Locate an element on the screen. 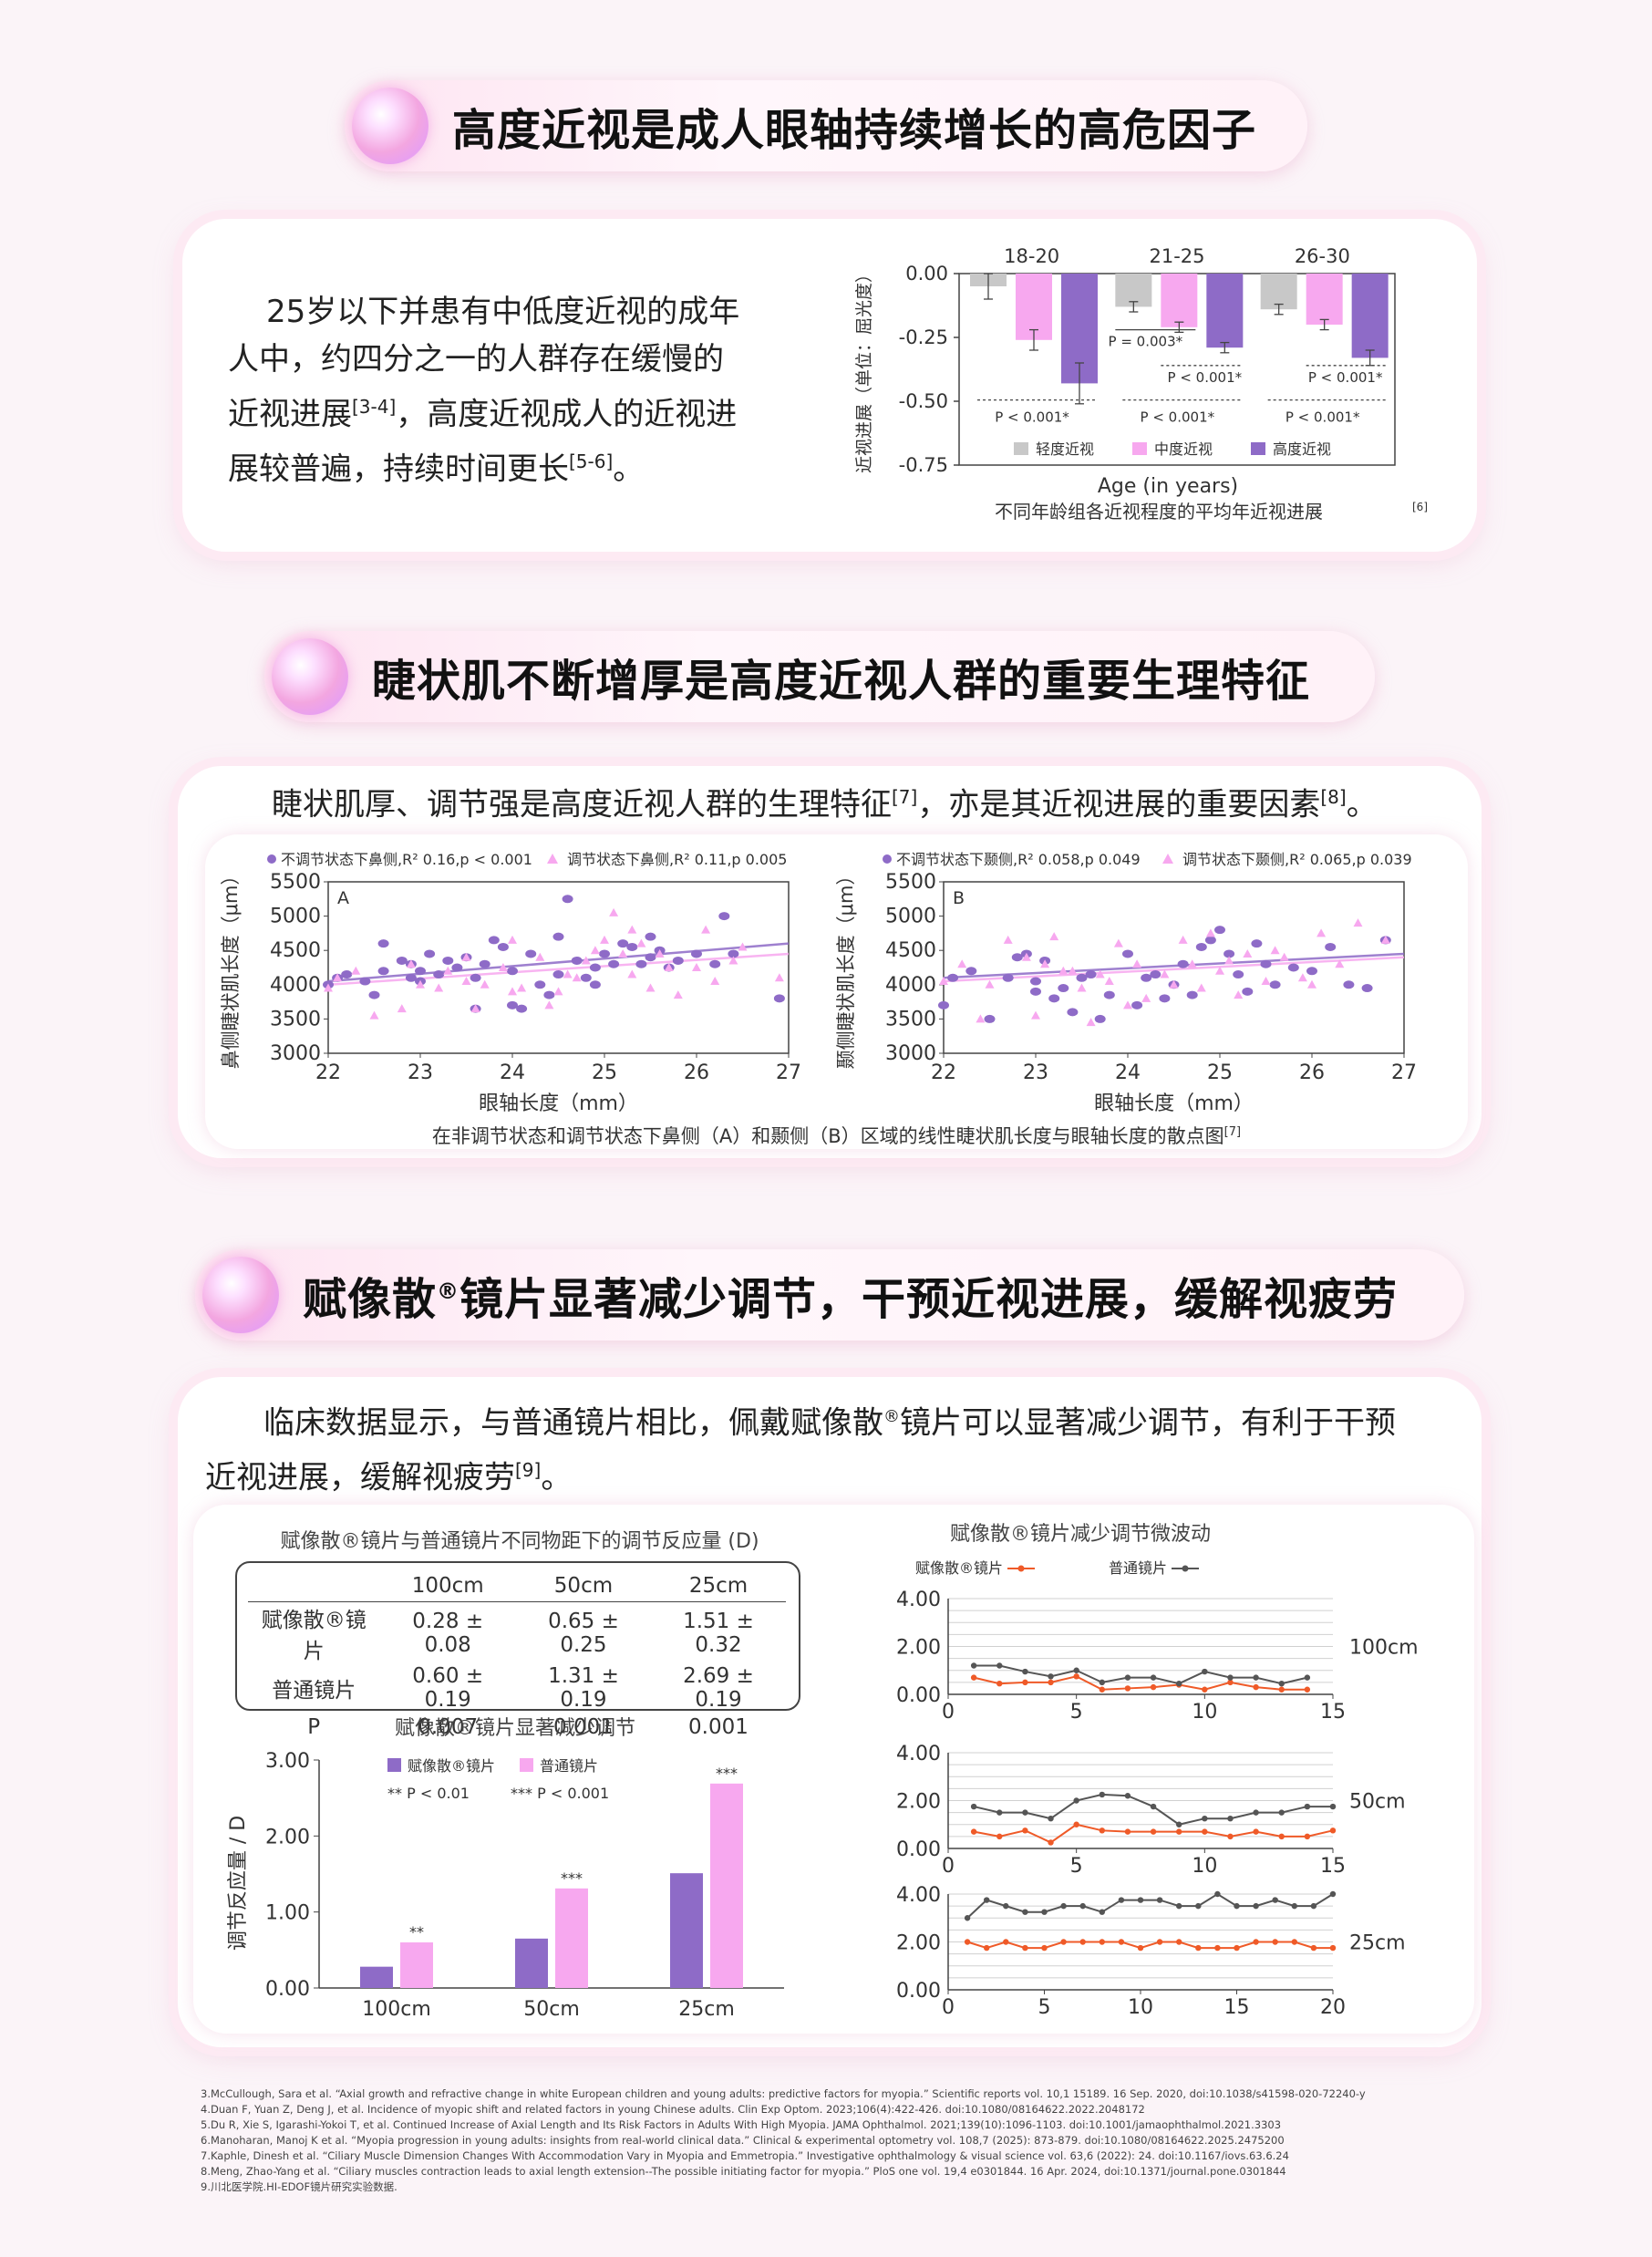  x-tick-label: 23 is located at coordinates (1035, 1072).